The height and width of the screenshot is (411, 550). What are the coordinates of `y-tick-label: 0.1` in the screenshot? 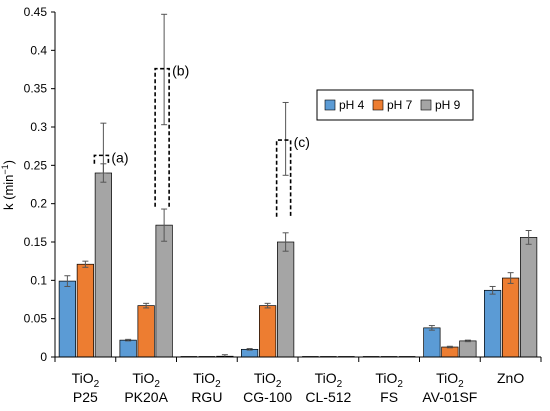 It's located at (38, 280).